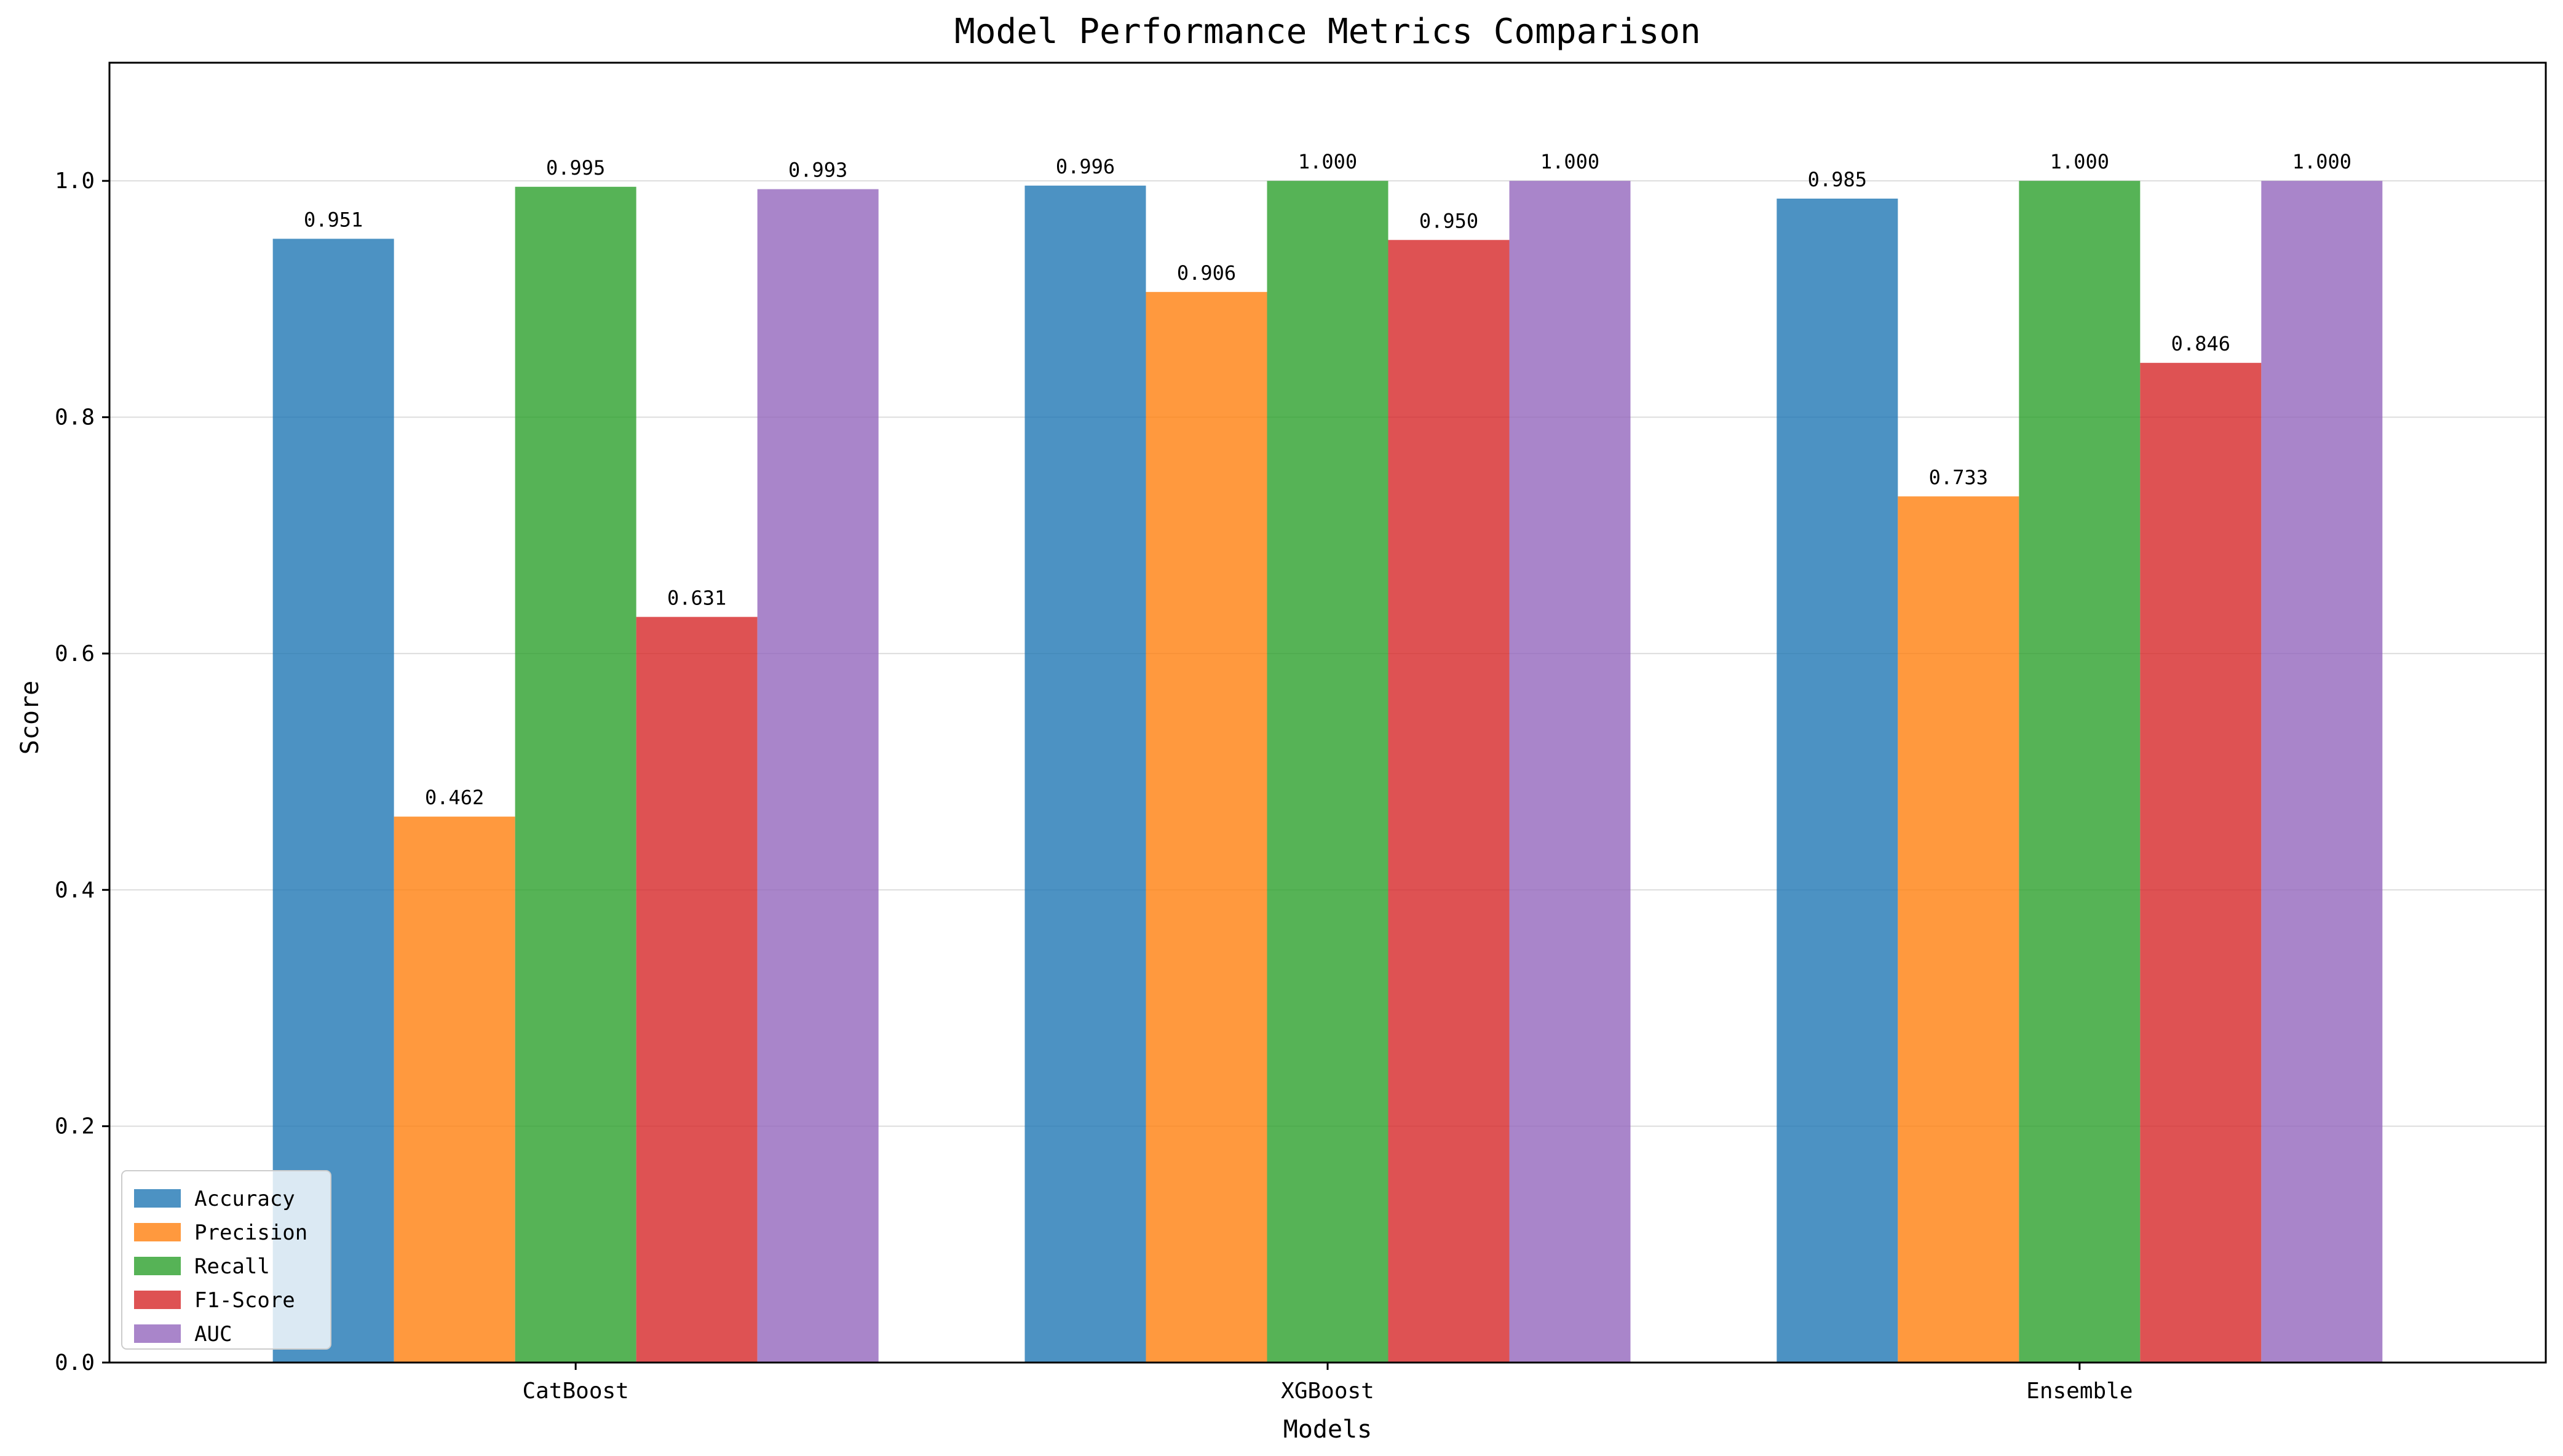 The width and height of the screenshot is (2563, 1456). What do you see at coordinates (1327, 772) in the screenshot?
I see `bar-recall-xgboost` at bounding box center [1327, 772].